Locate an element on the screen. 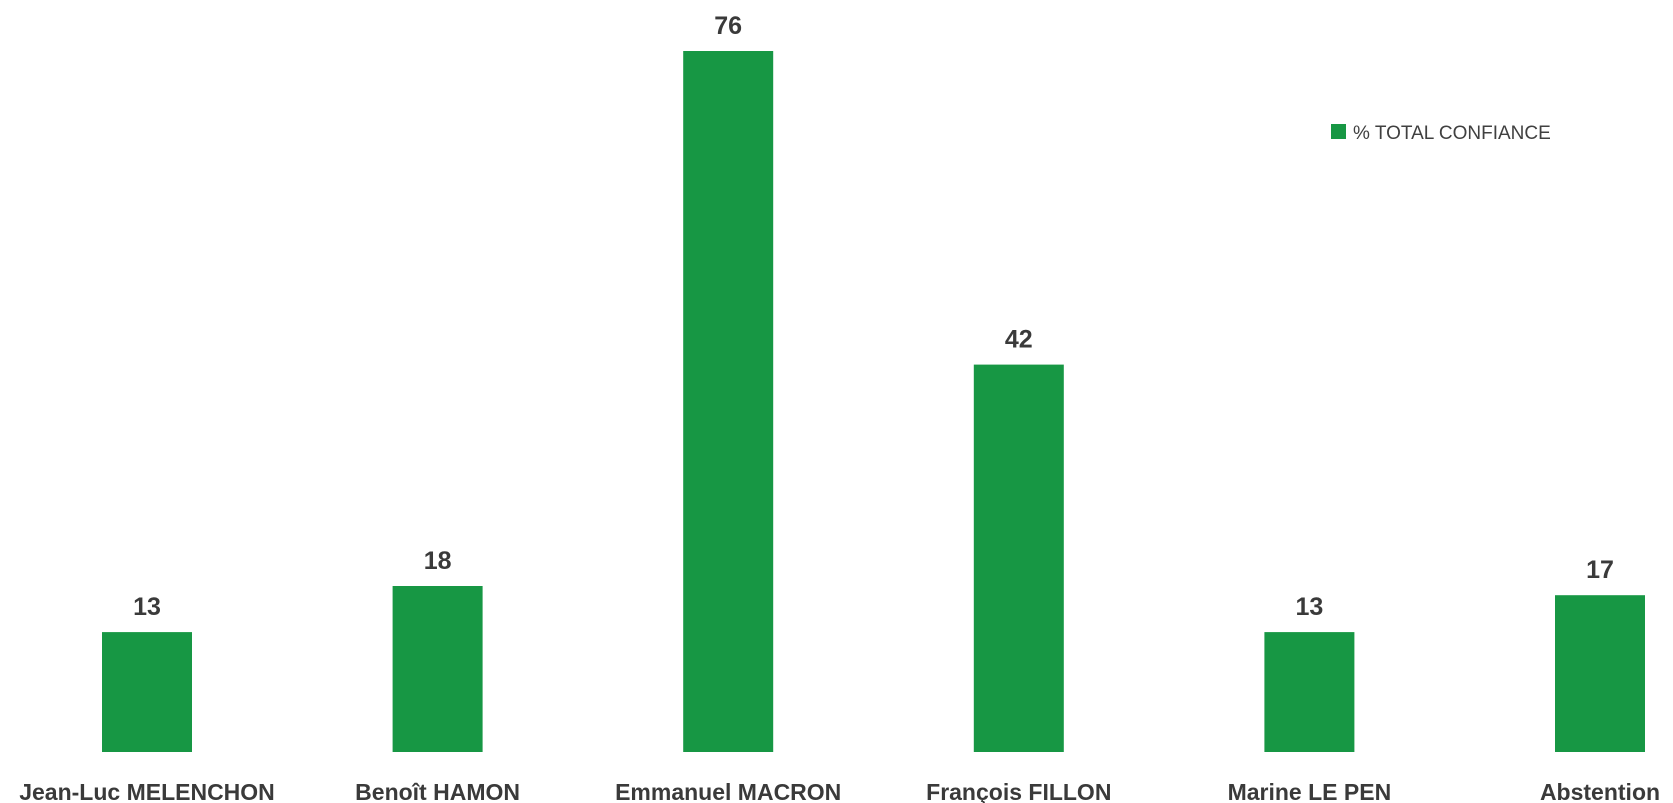 The image size is (1673, 803). legend: % TOTAL CONFIANCE is located at coordinates (1441, 133).